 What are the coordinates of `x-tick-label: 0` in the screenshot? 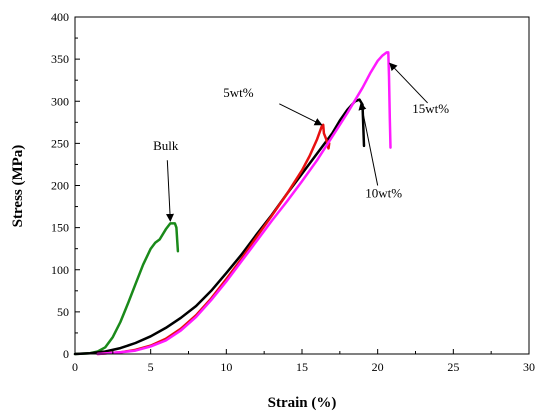 It's located at (75, 367).